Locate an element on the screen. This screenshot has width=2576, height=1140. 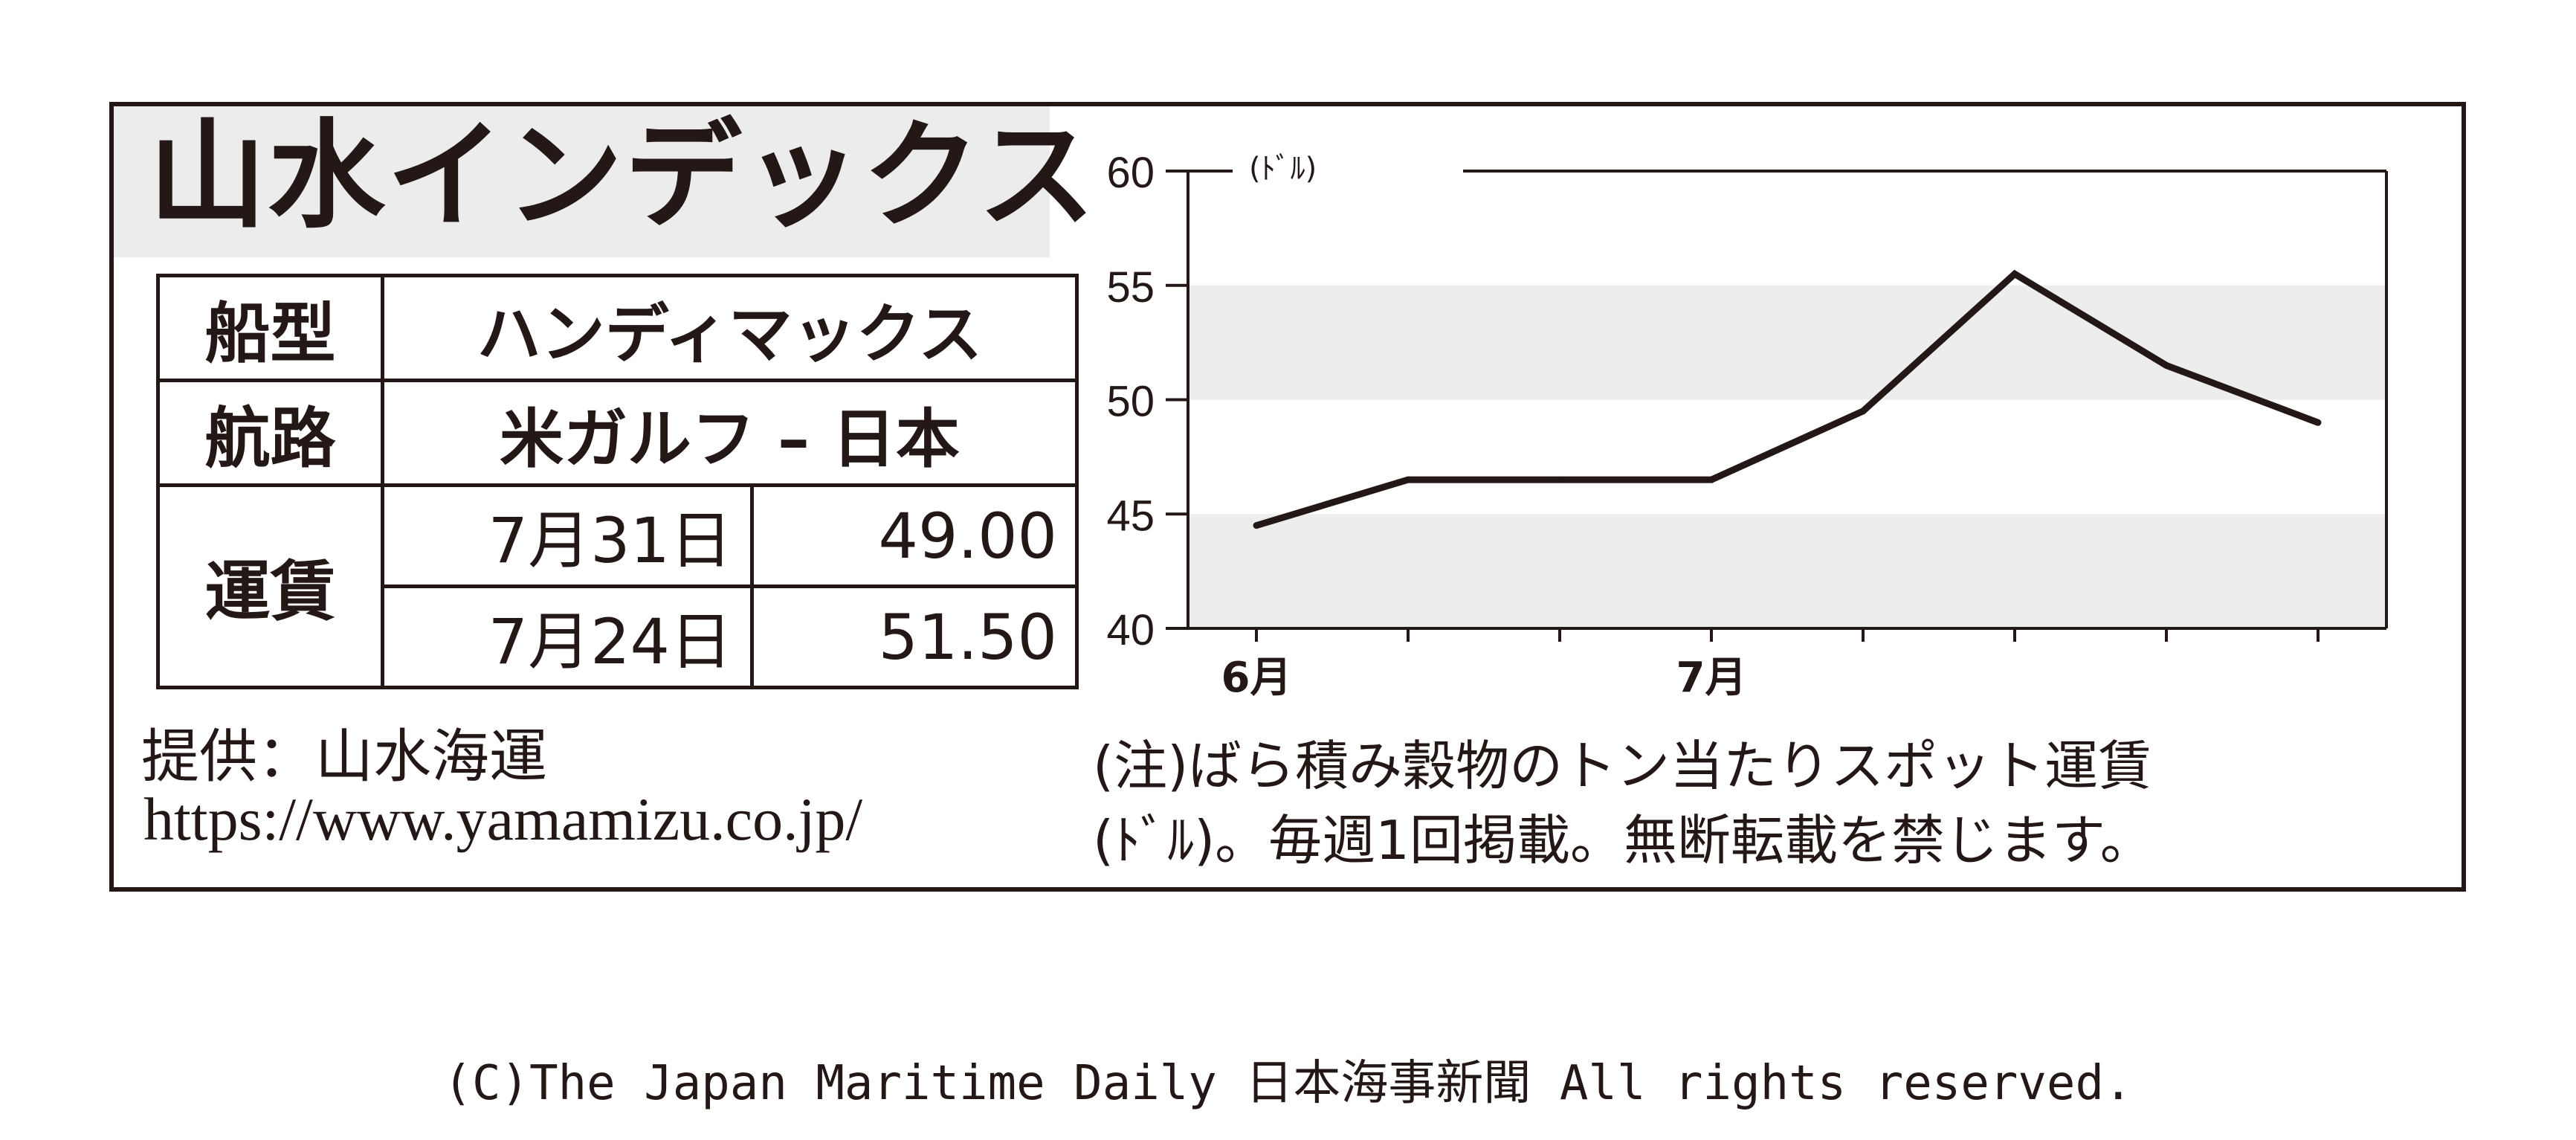
route-row: 航路 米ガルフ – 日本 is located at coordinates (617, 433).